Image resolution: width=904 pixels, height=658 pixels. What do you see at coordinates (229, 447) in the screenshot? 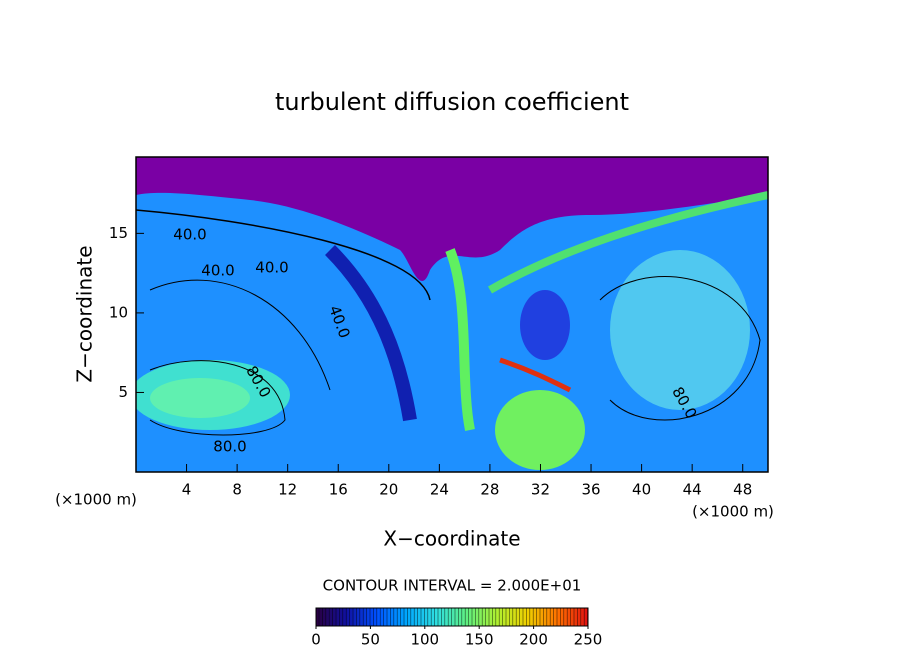
I see `contour-label: 80.0` at bounding box center [229, 447].